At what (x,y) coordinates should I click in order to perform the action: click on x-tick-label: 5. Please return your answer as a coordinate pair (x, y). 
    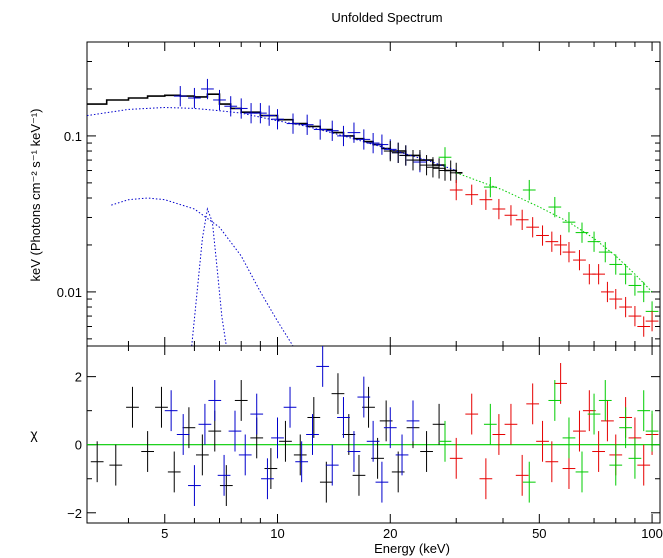
    Looking at the image, I should click on (164, 533).